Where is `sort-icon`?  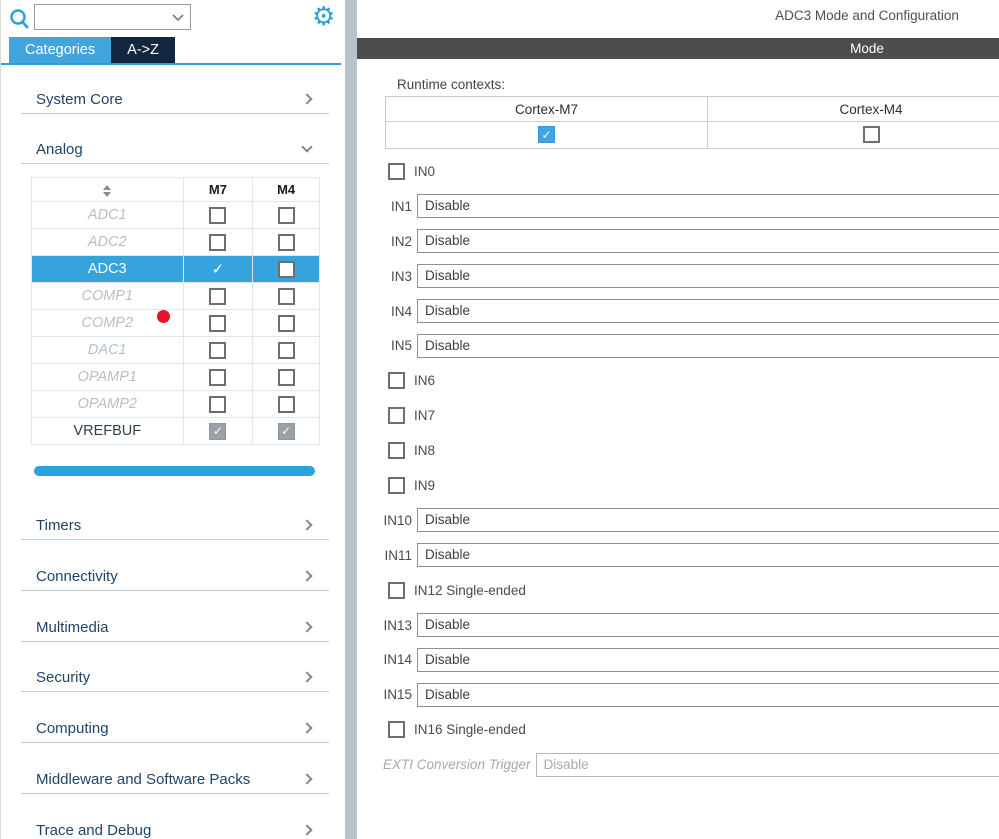 sort-icon is located at coordinates (107, 190).